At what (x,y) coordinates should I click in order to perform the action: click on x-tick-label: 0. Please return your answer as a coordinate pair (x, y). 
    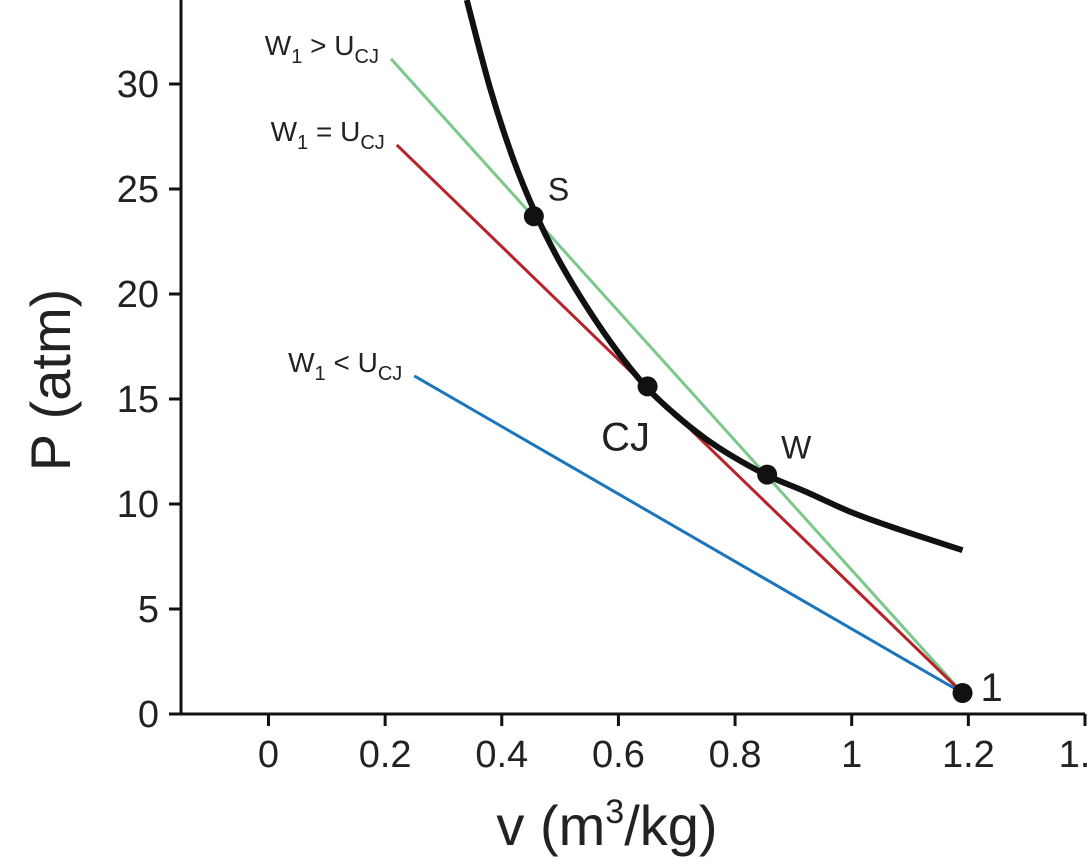
    Looking at the image, I should click on (268, 755).